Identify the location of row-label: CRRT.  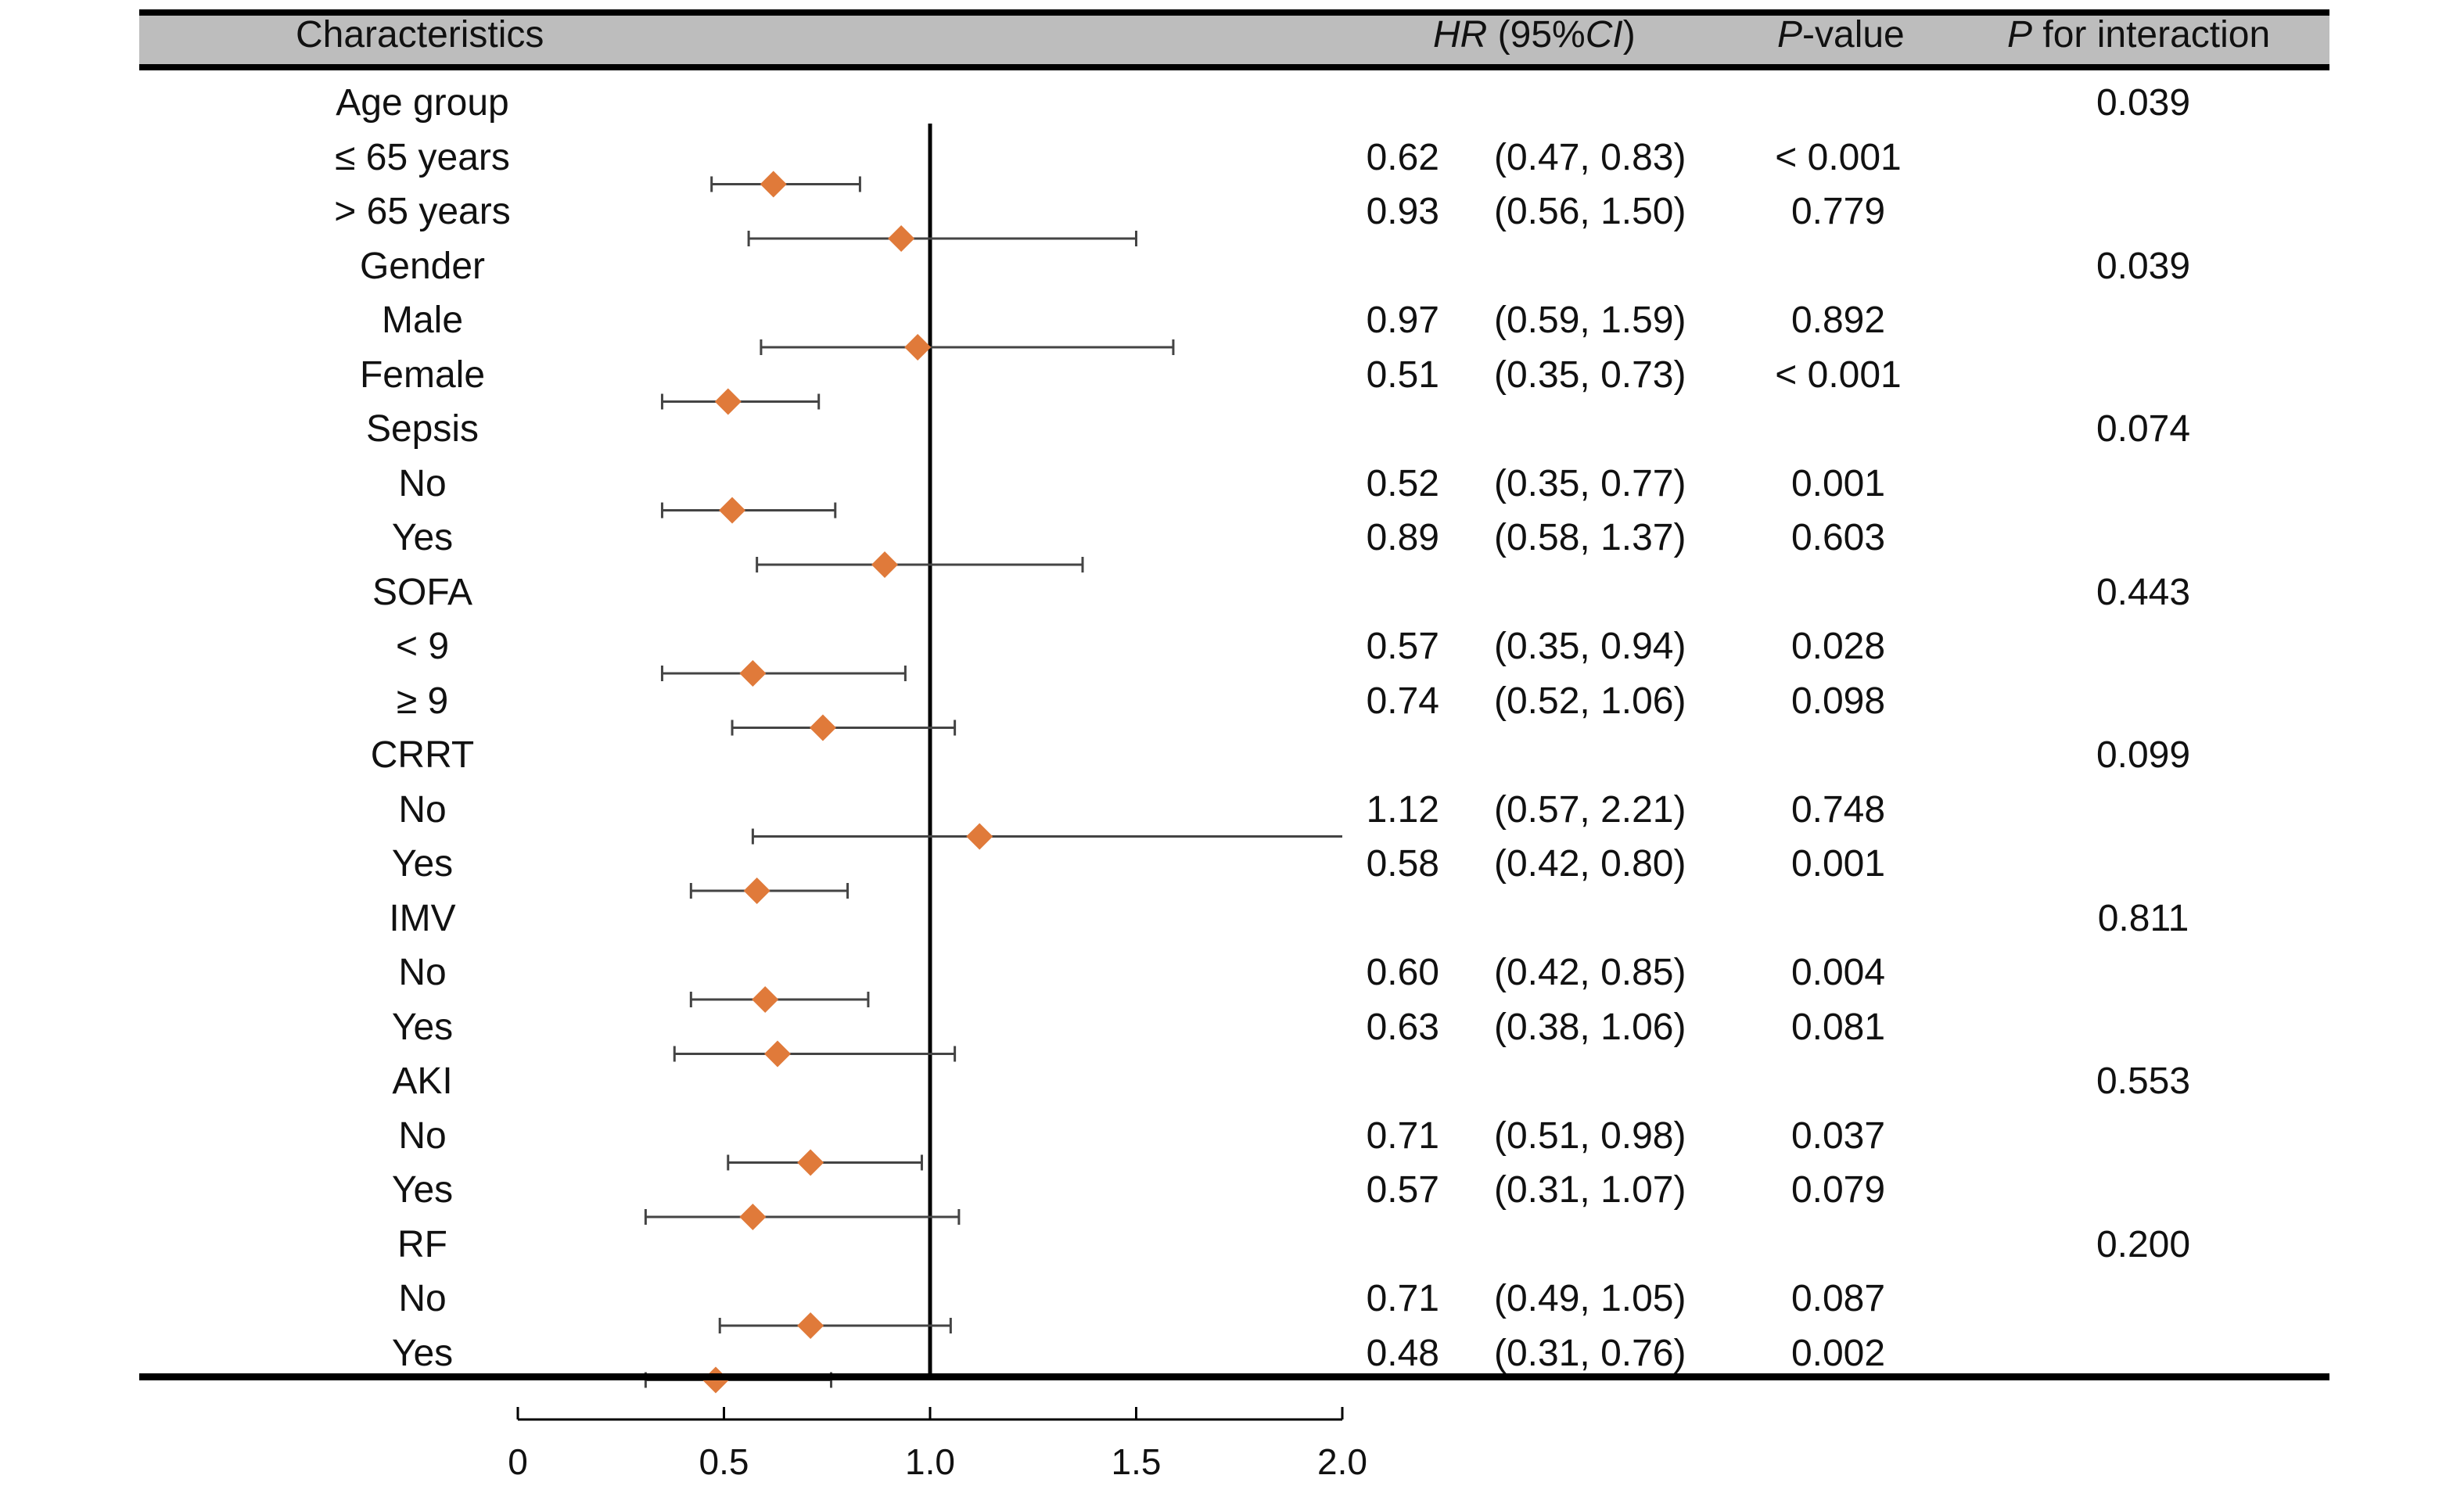
(422, 755).